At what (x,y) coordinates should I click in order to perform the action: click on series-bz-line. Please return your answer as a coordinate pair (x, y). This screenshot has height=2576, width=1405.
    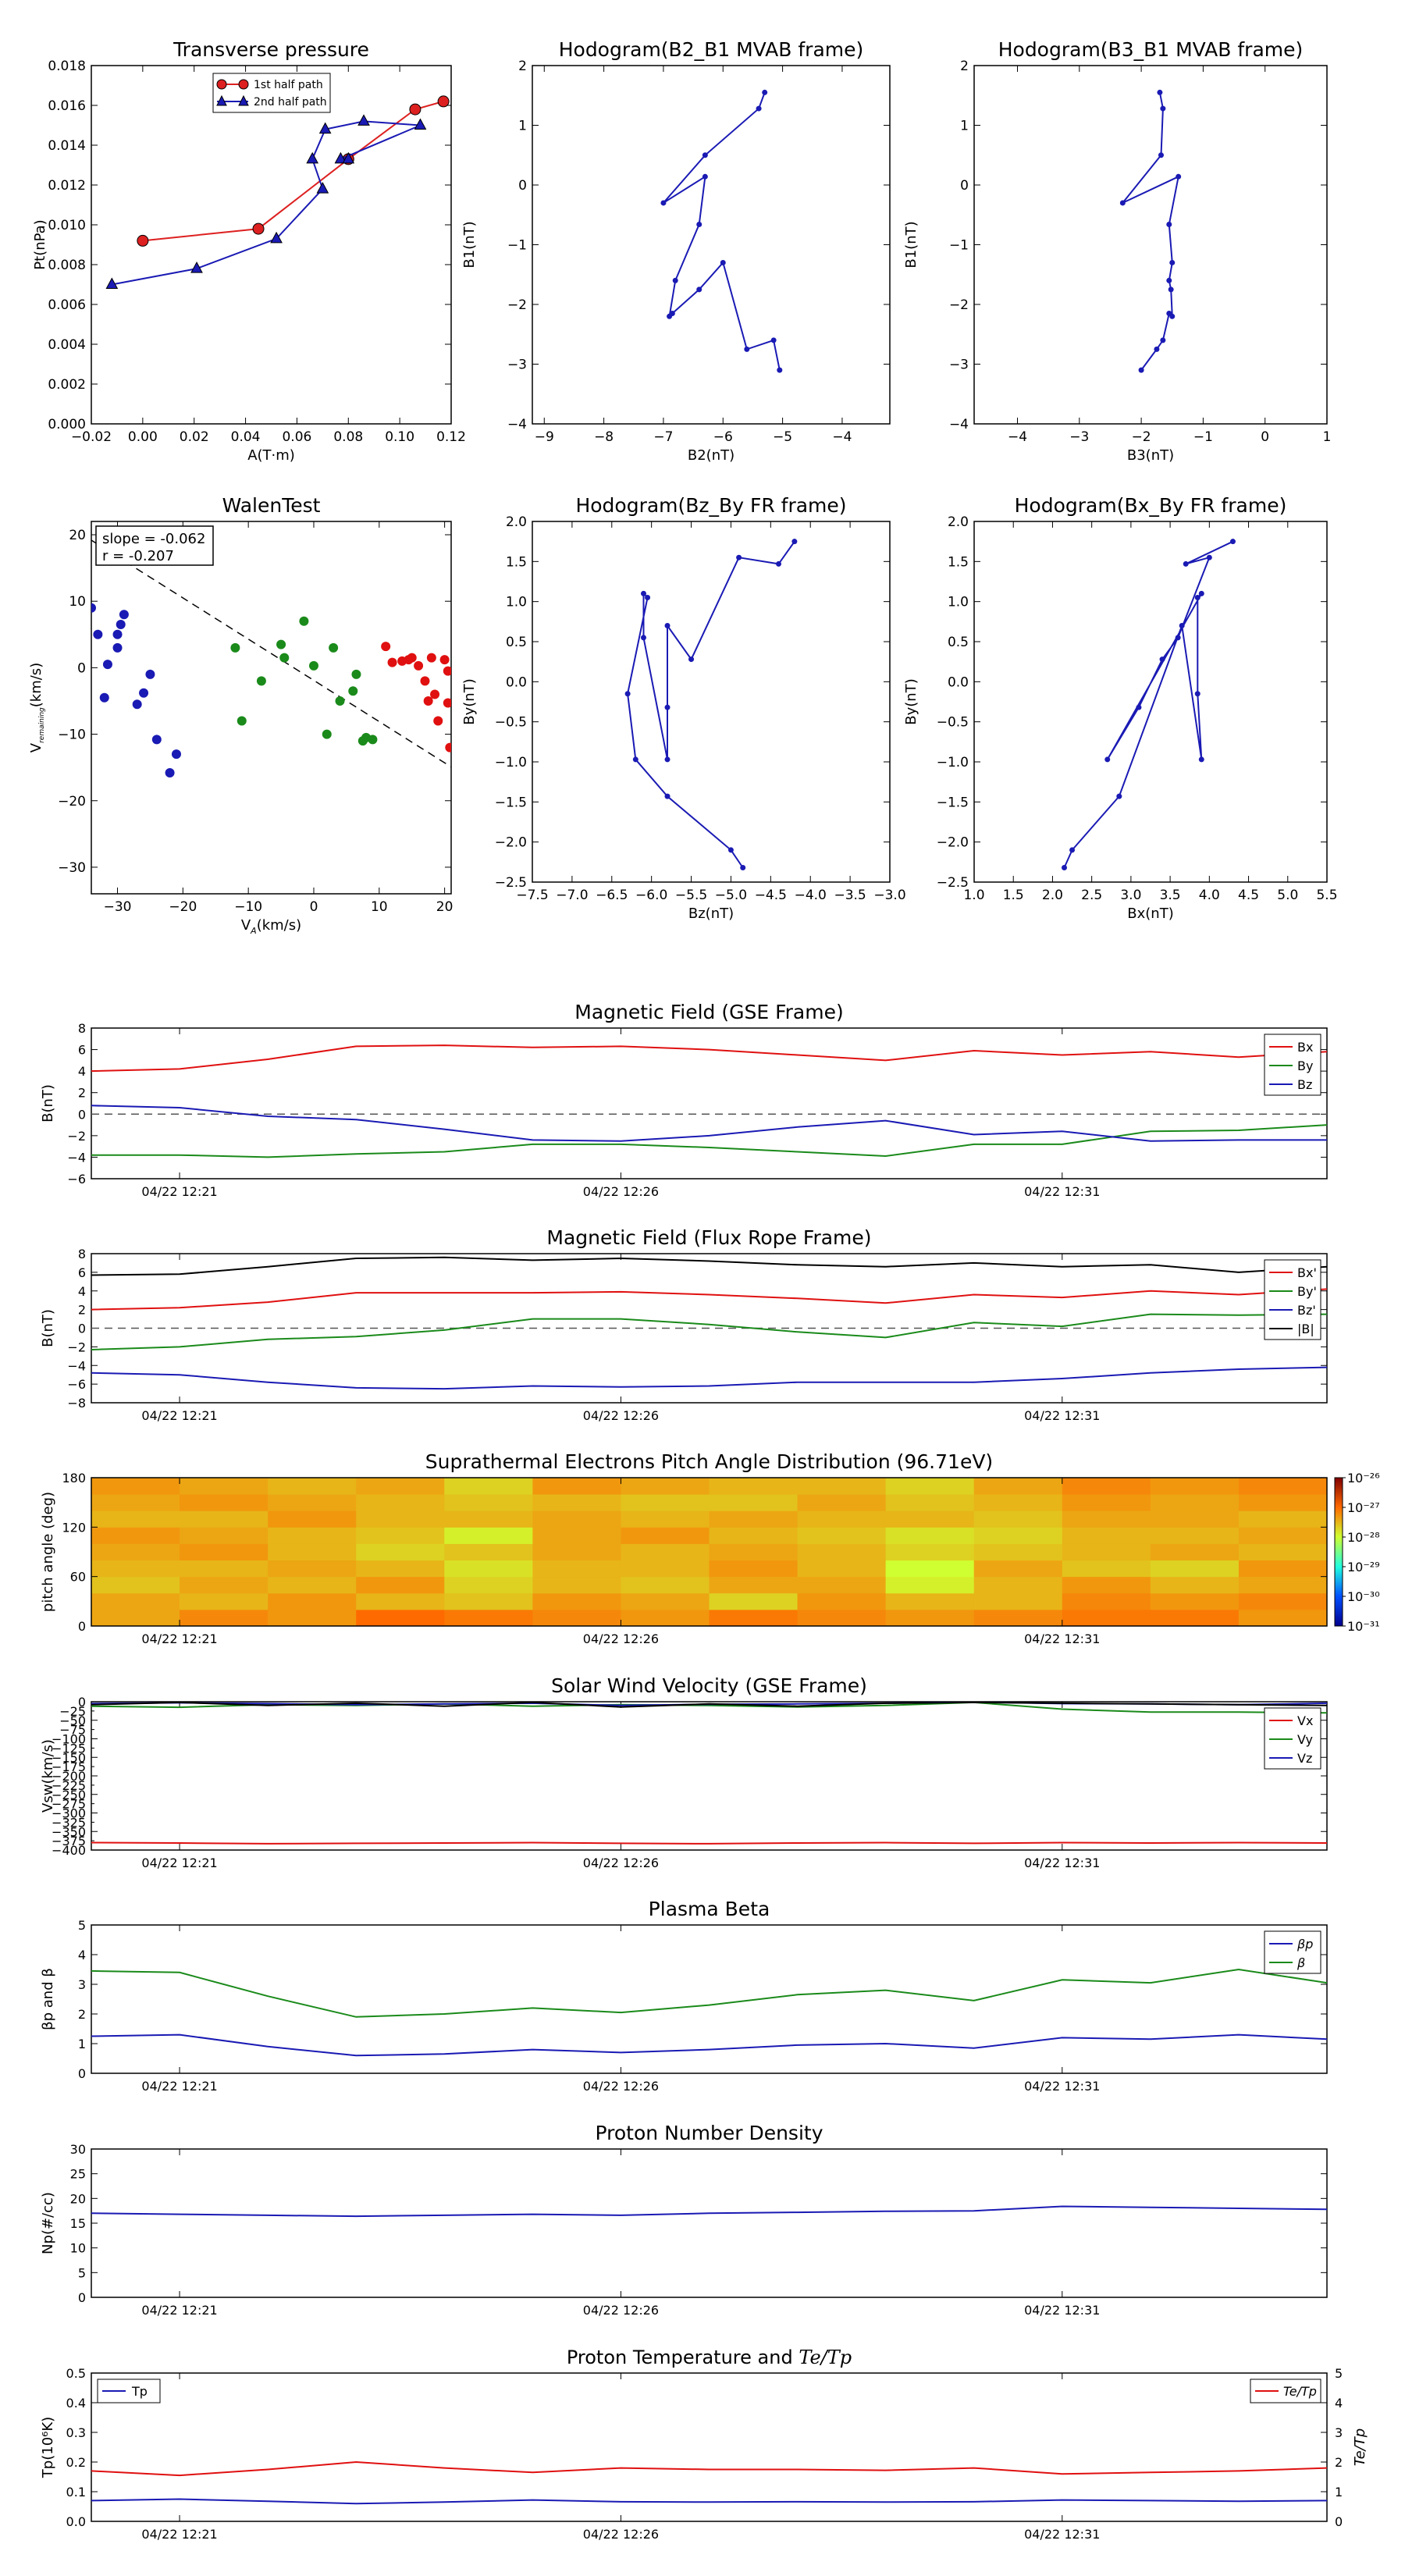
    Looking at the image, I should click on (709, 1123).